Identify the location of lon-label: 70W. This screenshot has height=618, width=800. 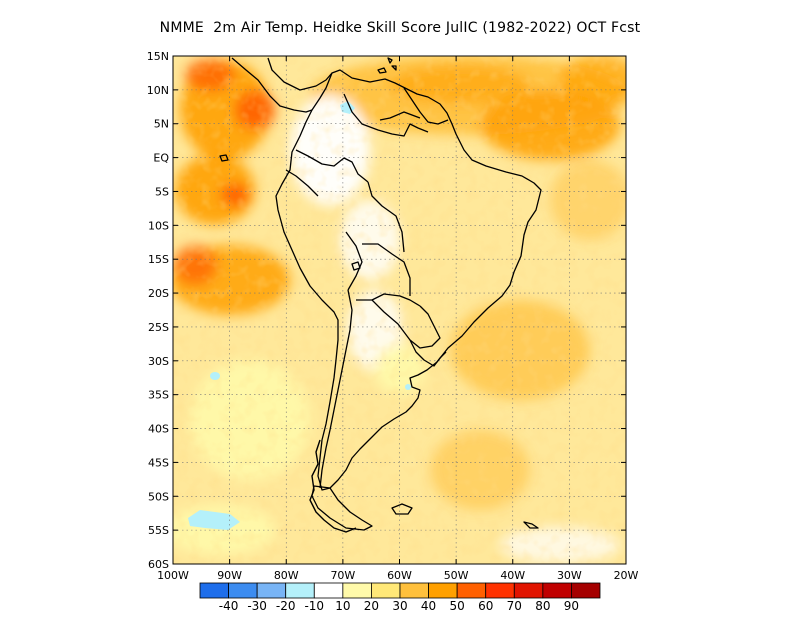
(342, 575).